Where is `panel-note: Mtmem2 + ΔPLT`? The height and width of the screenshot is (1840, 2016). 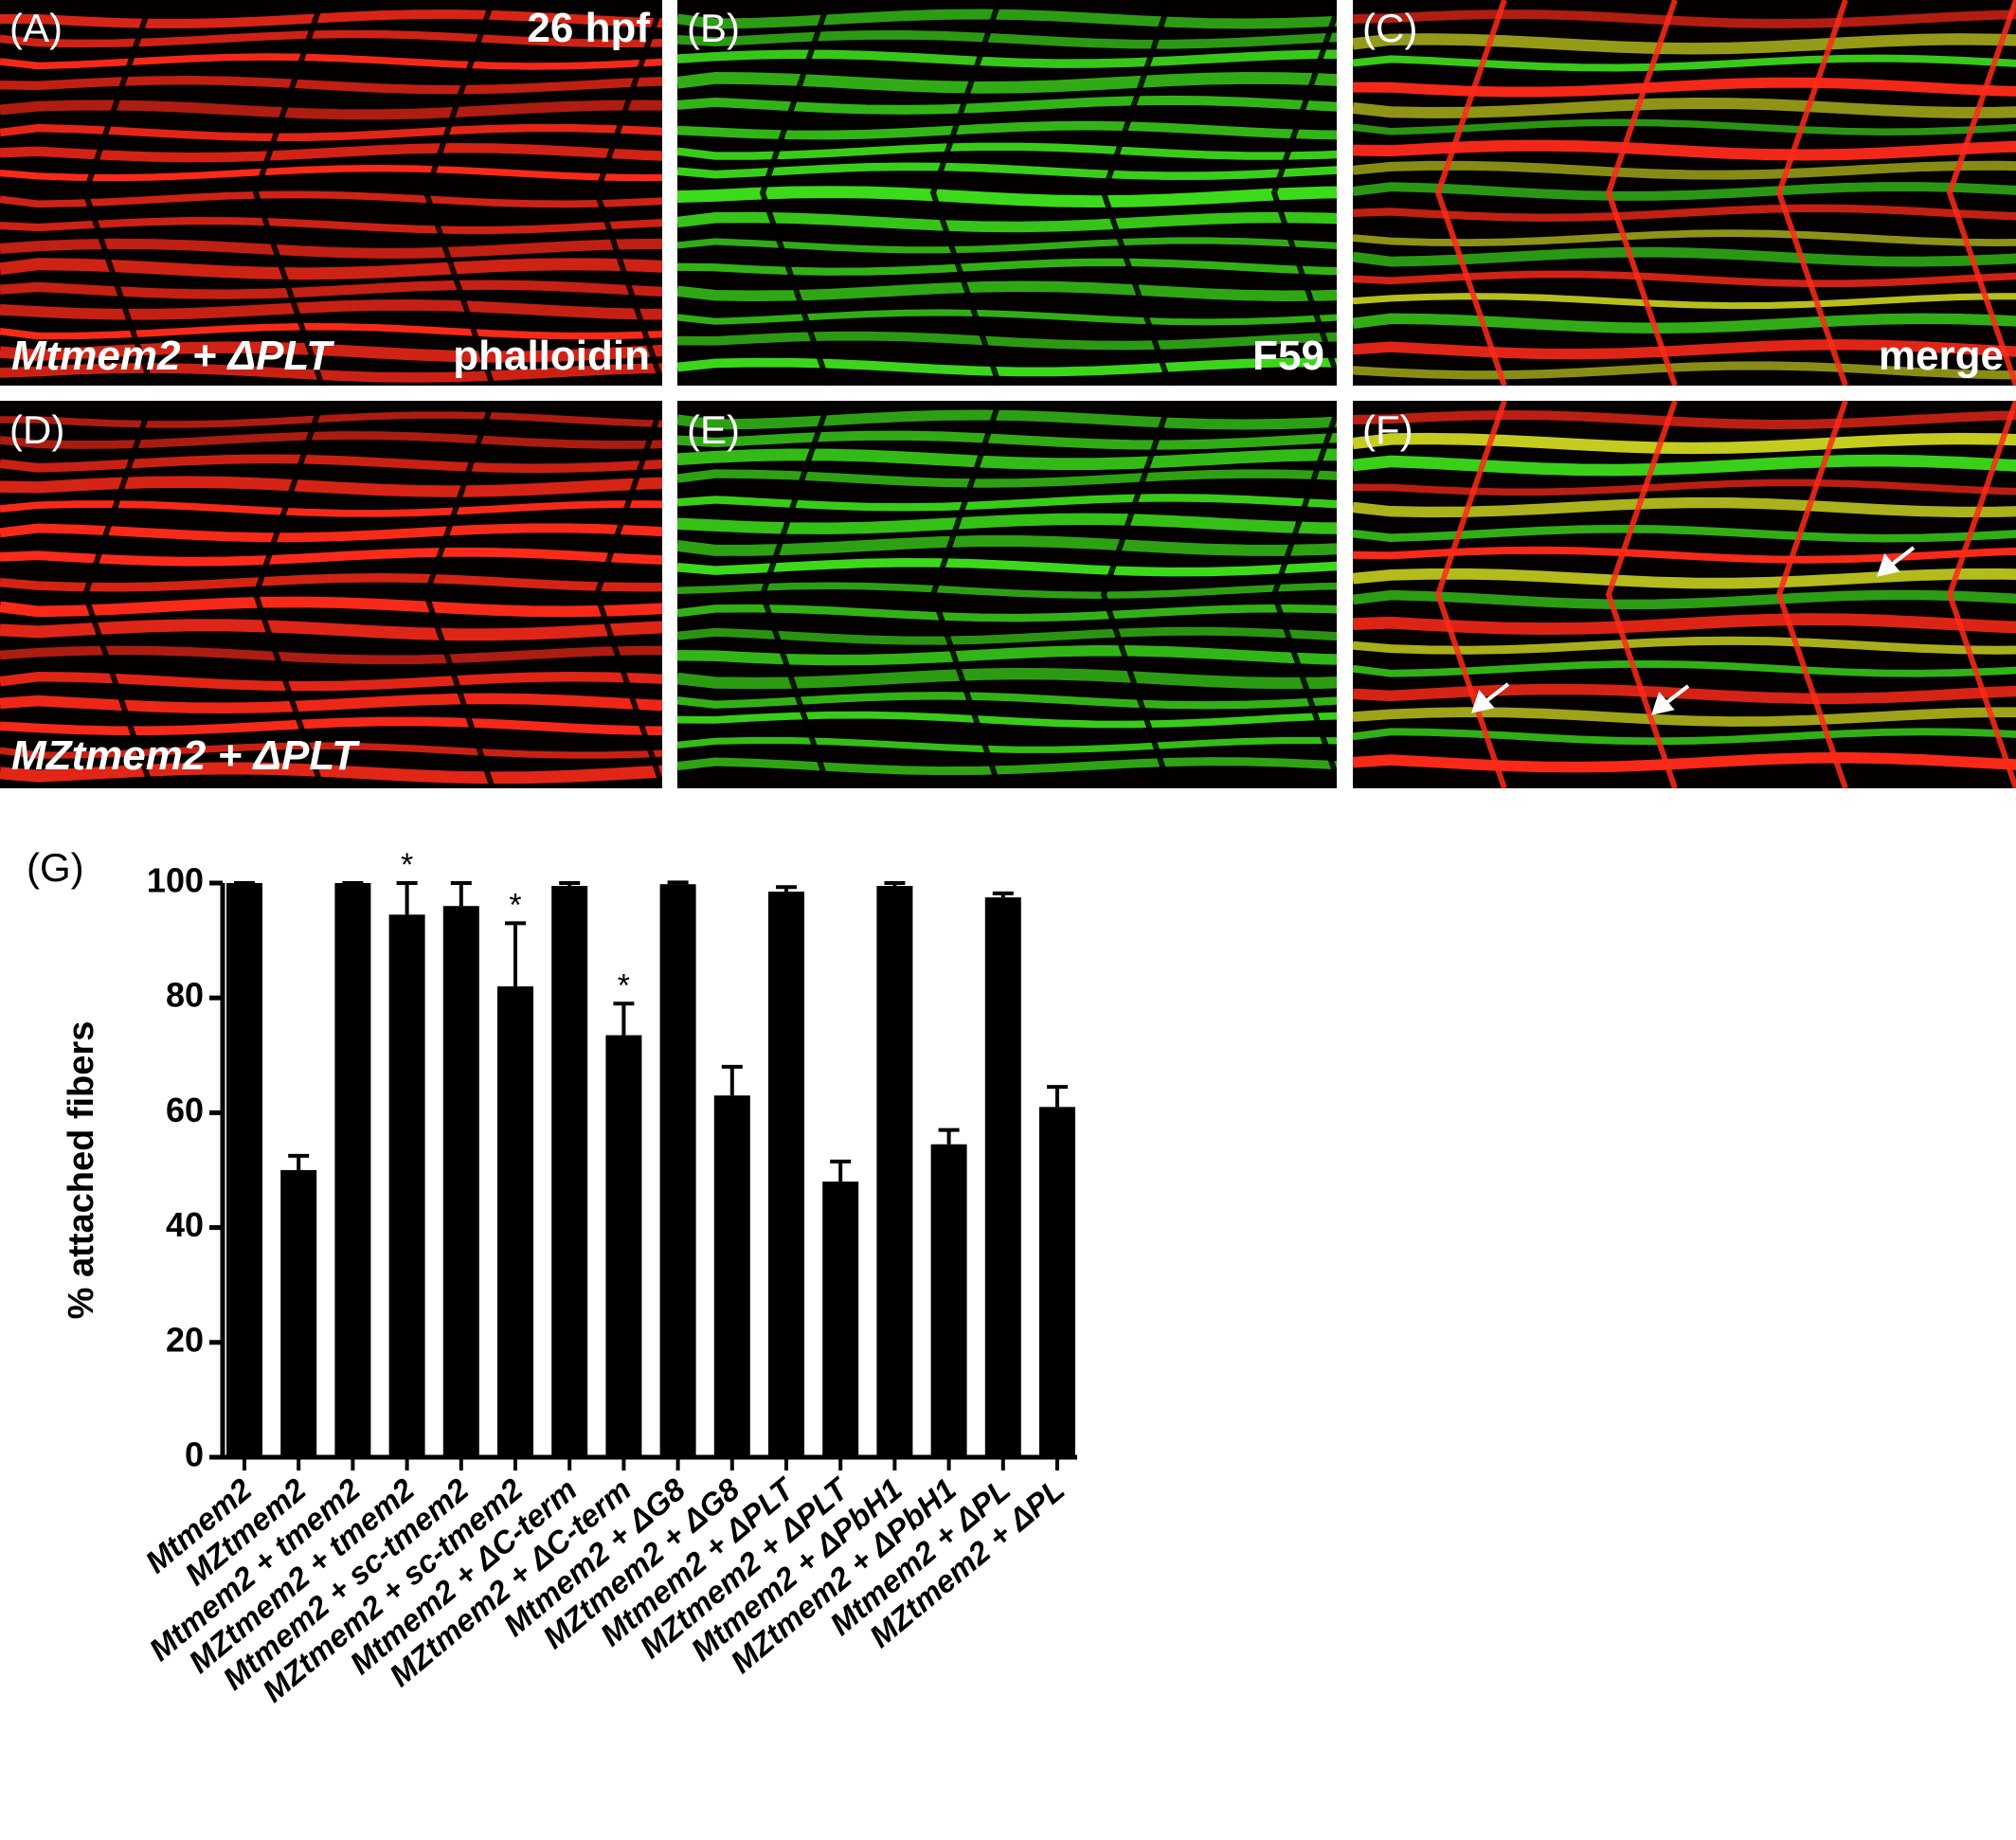 panel-note: Mtmem2 + ΔPLT is located at coordinates (172, 356).